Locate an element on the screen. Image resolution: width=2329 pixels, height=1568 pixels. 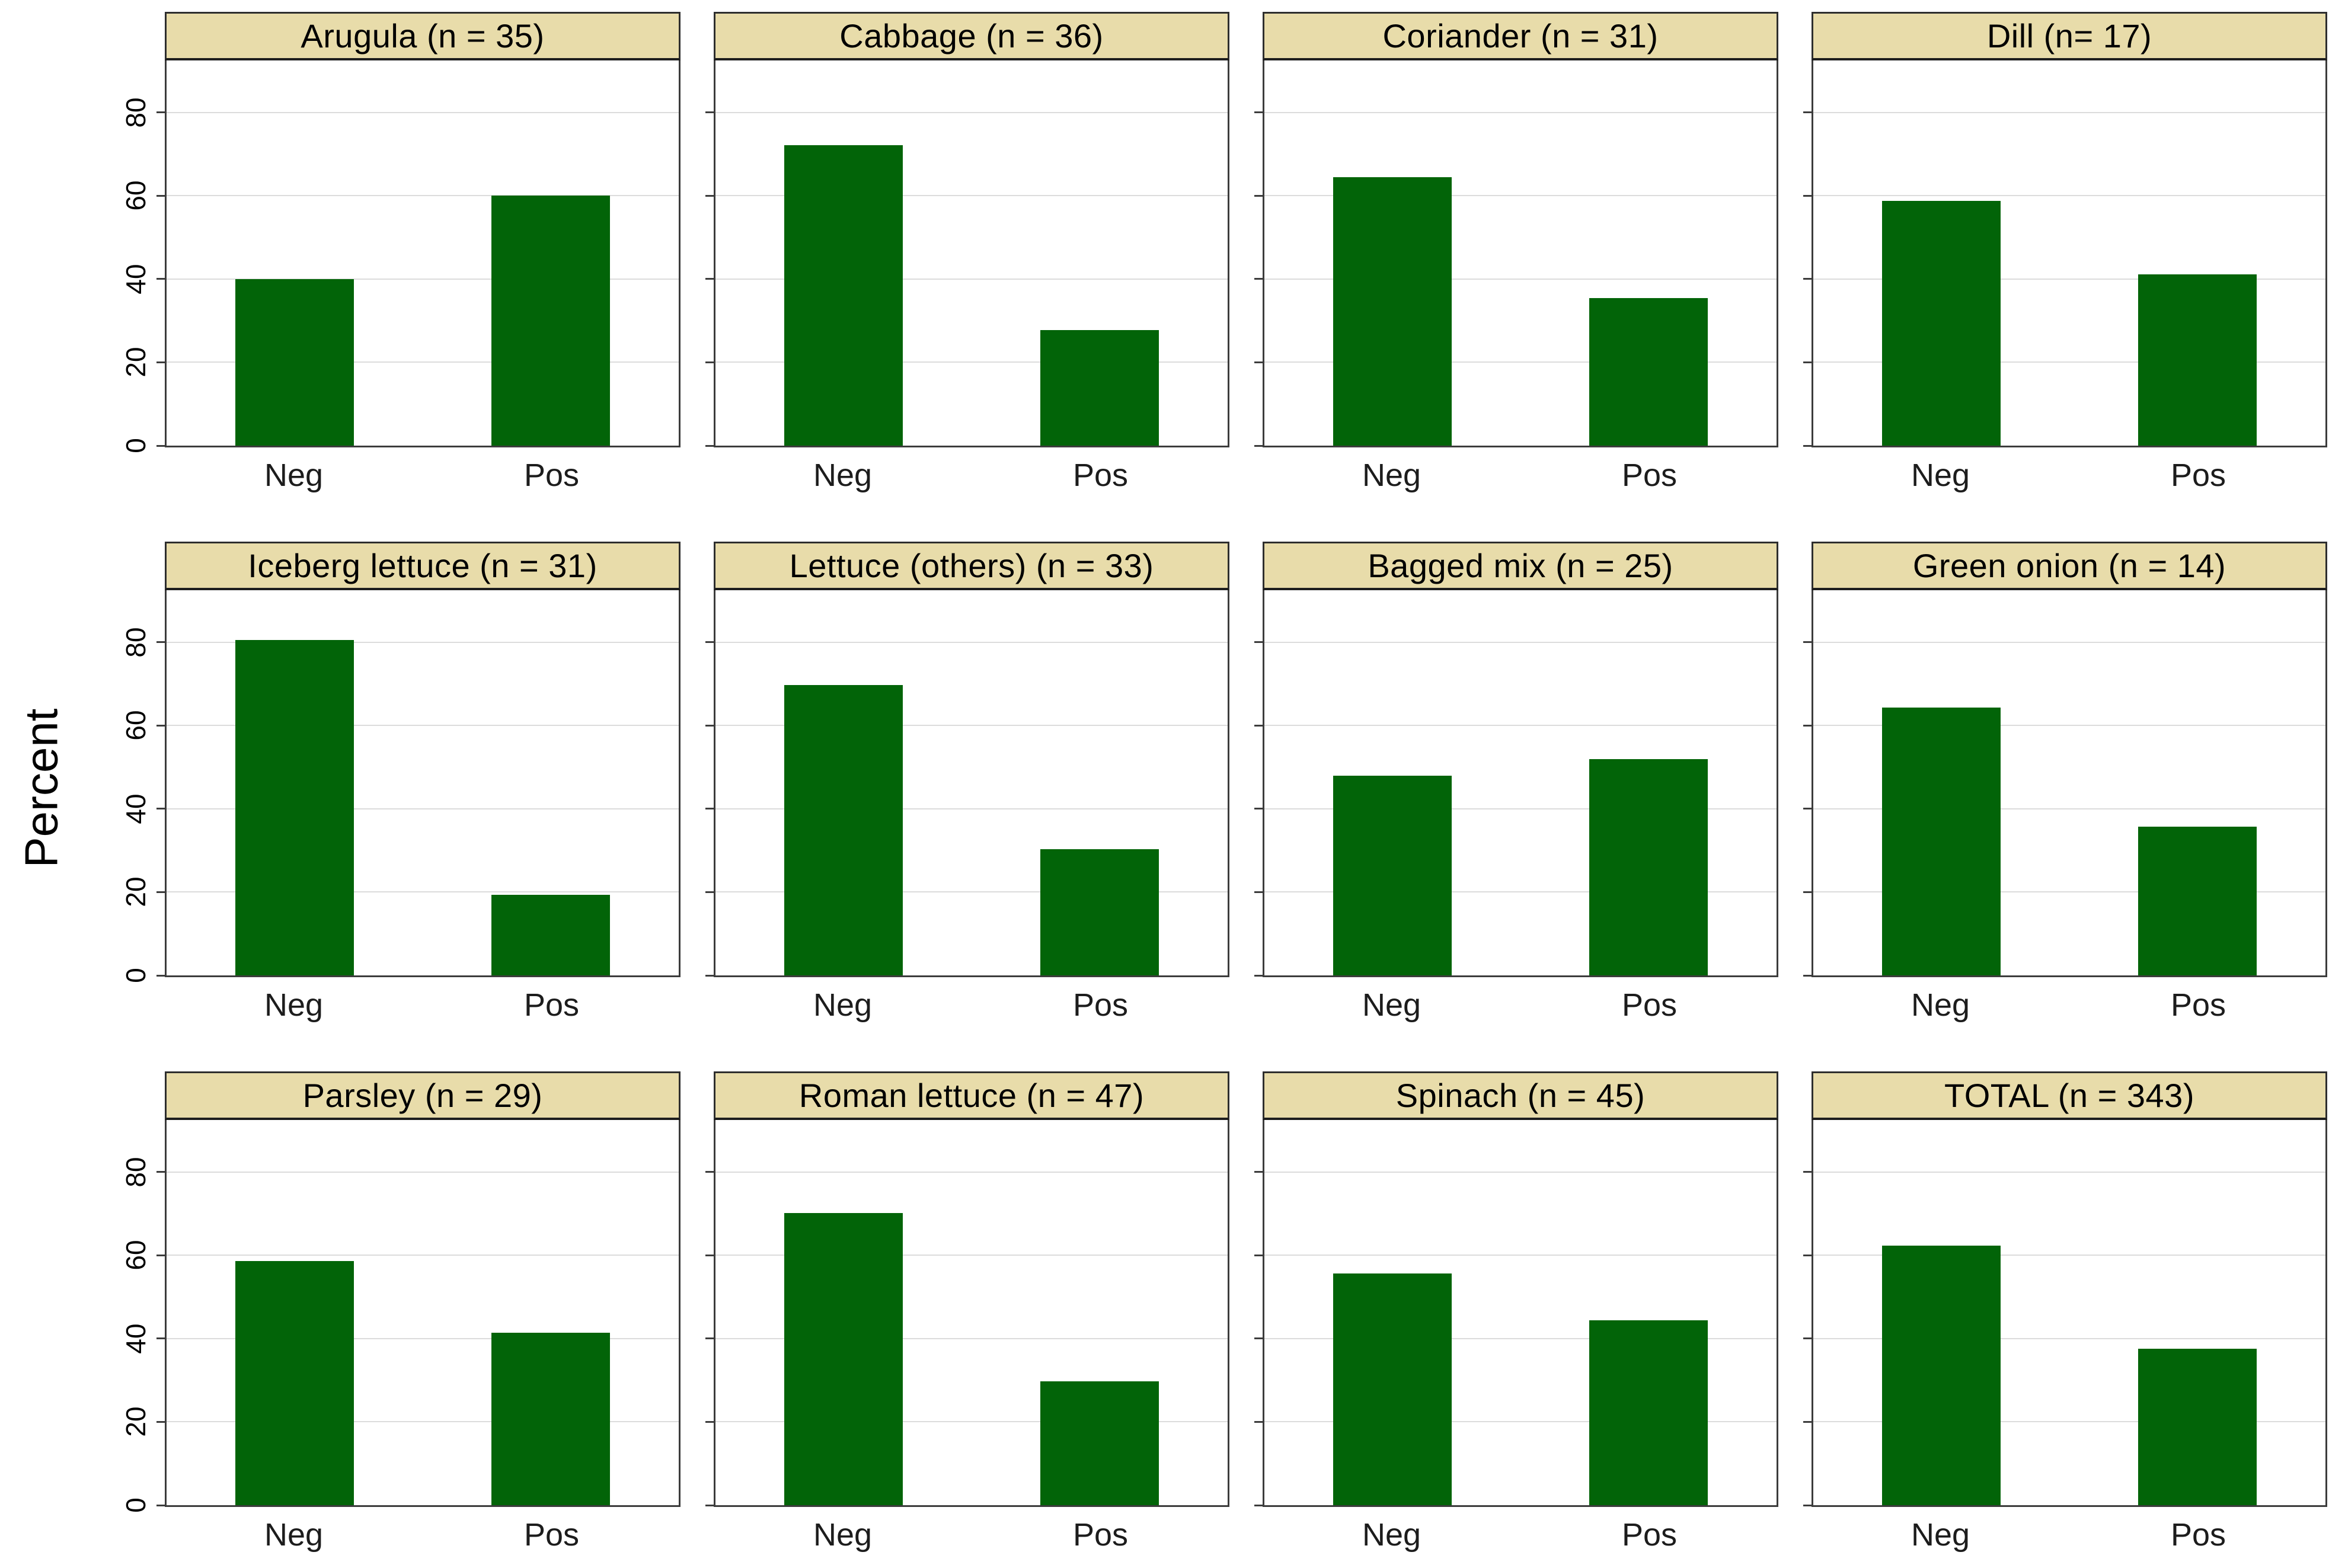
y-tick-label-0: 0 is located at coordinates (135, 445).